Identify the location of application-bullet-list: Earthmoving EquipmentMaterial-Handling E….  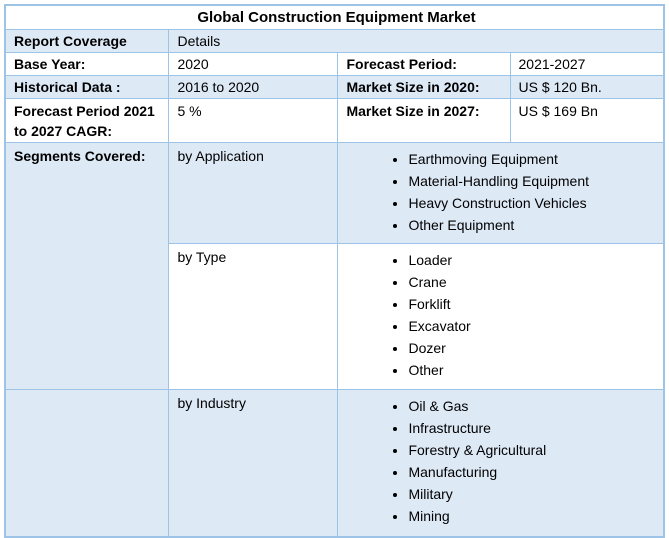
(502, 192).